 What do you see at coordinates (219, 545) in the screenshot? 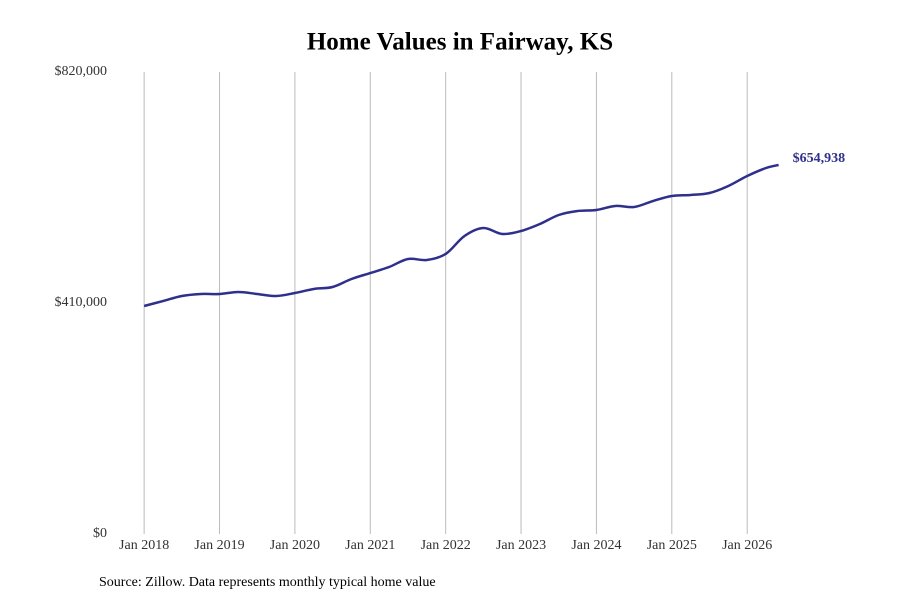
I see `x-tick-label: Jan 2019` at bounding box center [219, 545].